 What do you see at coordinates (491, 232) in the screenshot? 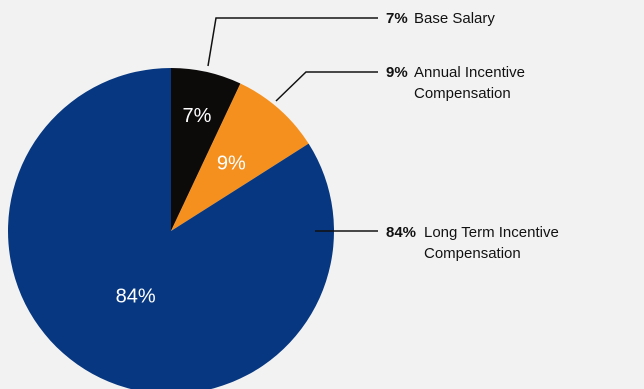
I see `legend-label: Long Term Incentive` at bounding box center [491, 232].